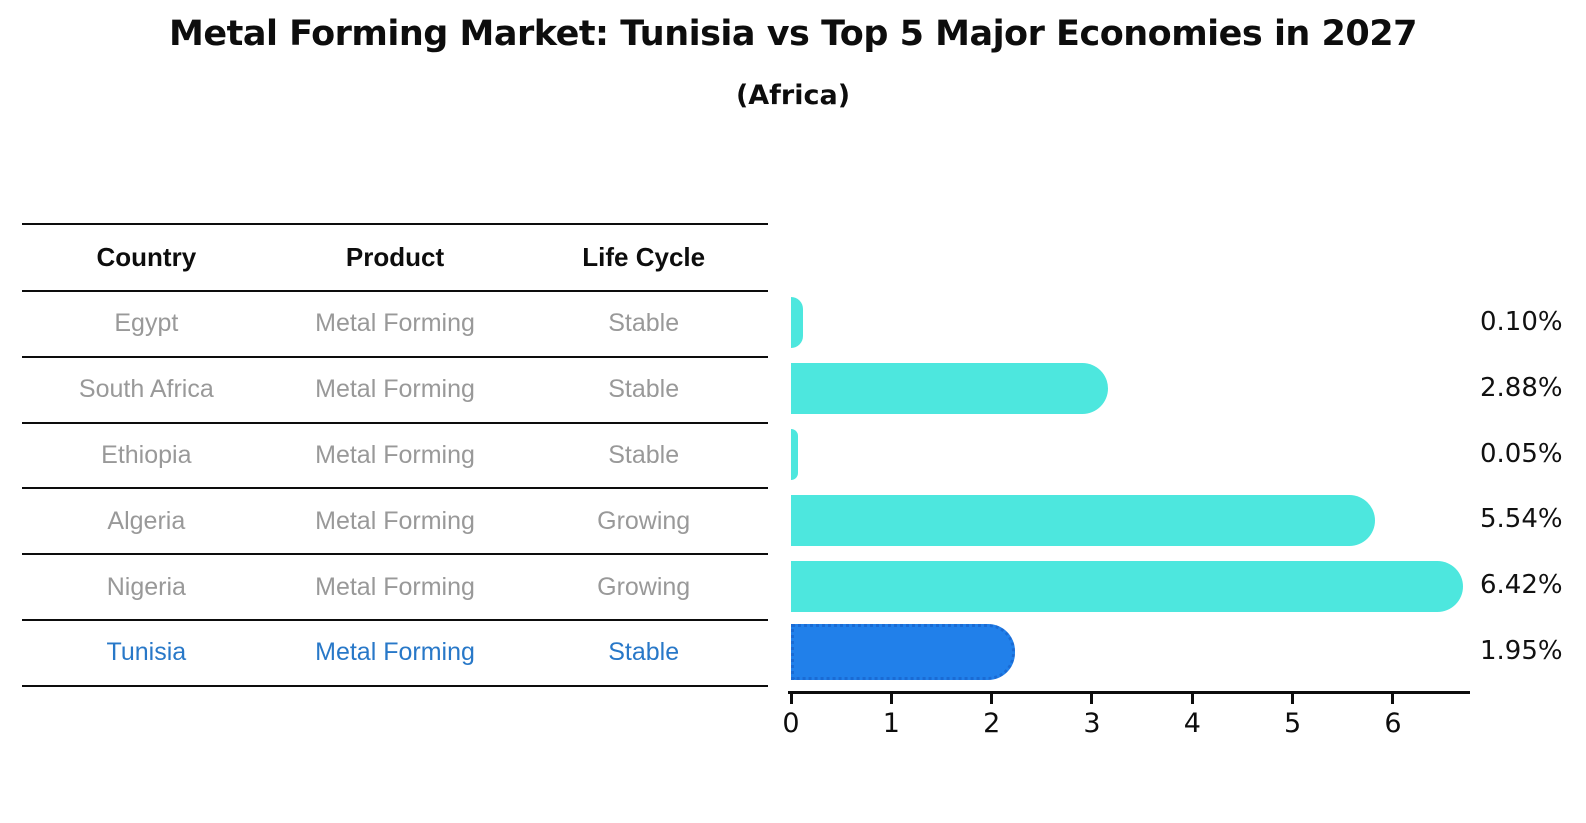 Image resolution: width=1586 pixels, height=823 pixels. What do you see at coordinates (1192, 723) in the screenshot?
I see `x-tick-label-4: 4` at bounding box center [1192, 723].